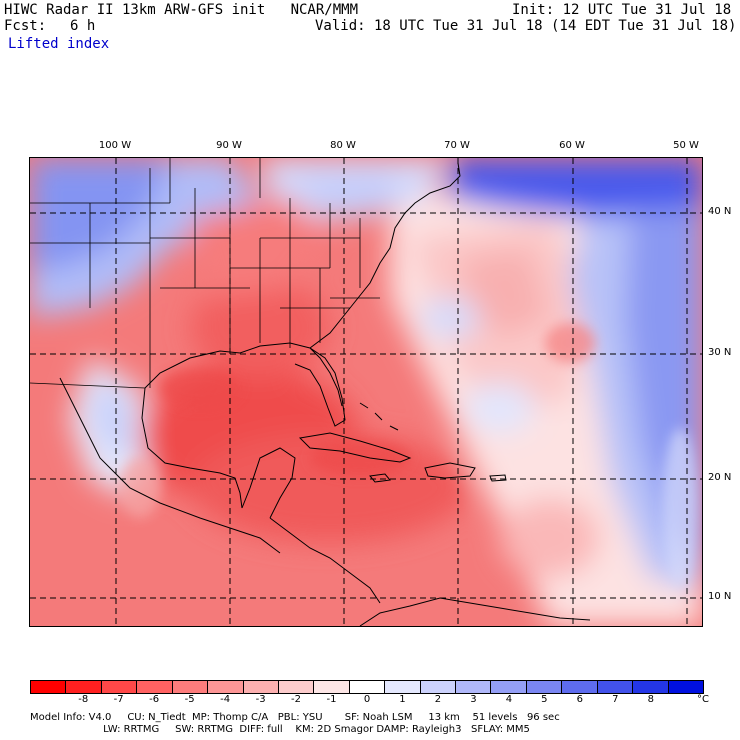  I want to click on lon-label-70w: 70 W, so click(457, 145).